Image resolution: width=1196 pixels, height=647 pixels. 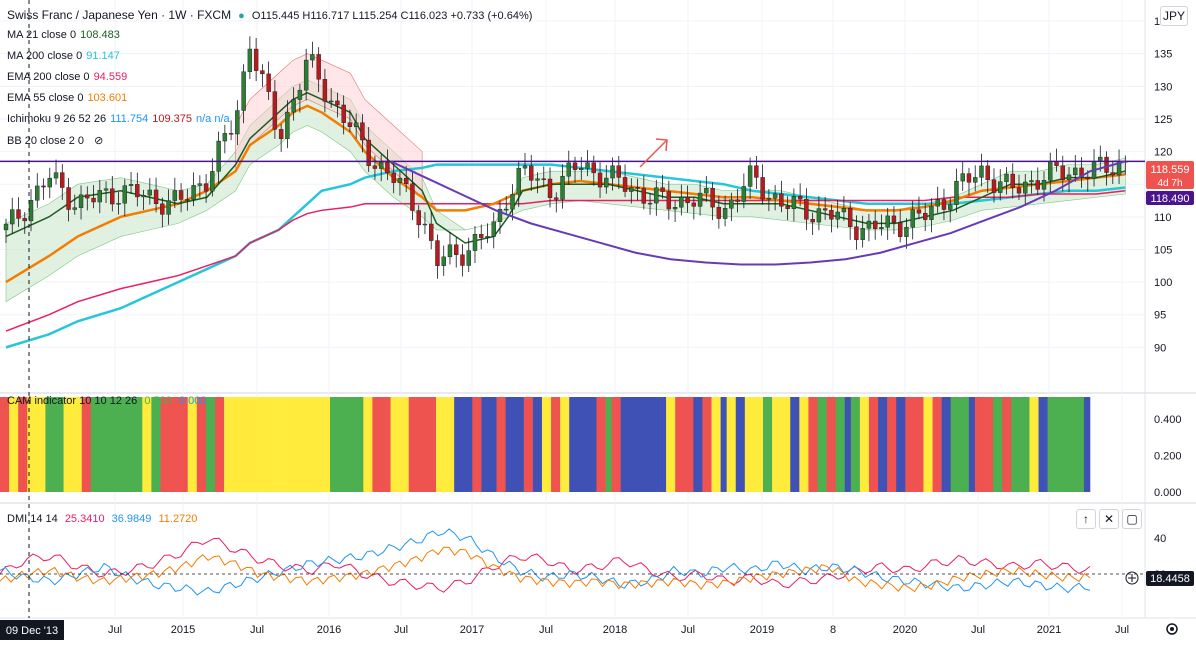 I want to click on indicator-legend-row: MA 200 close 0 91.147, so click(x=65, y=56).